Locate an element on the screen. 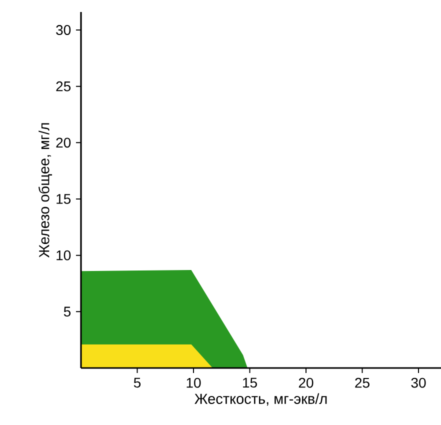  y-tick-label: 30 is located at coordinates (63, 30).